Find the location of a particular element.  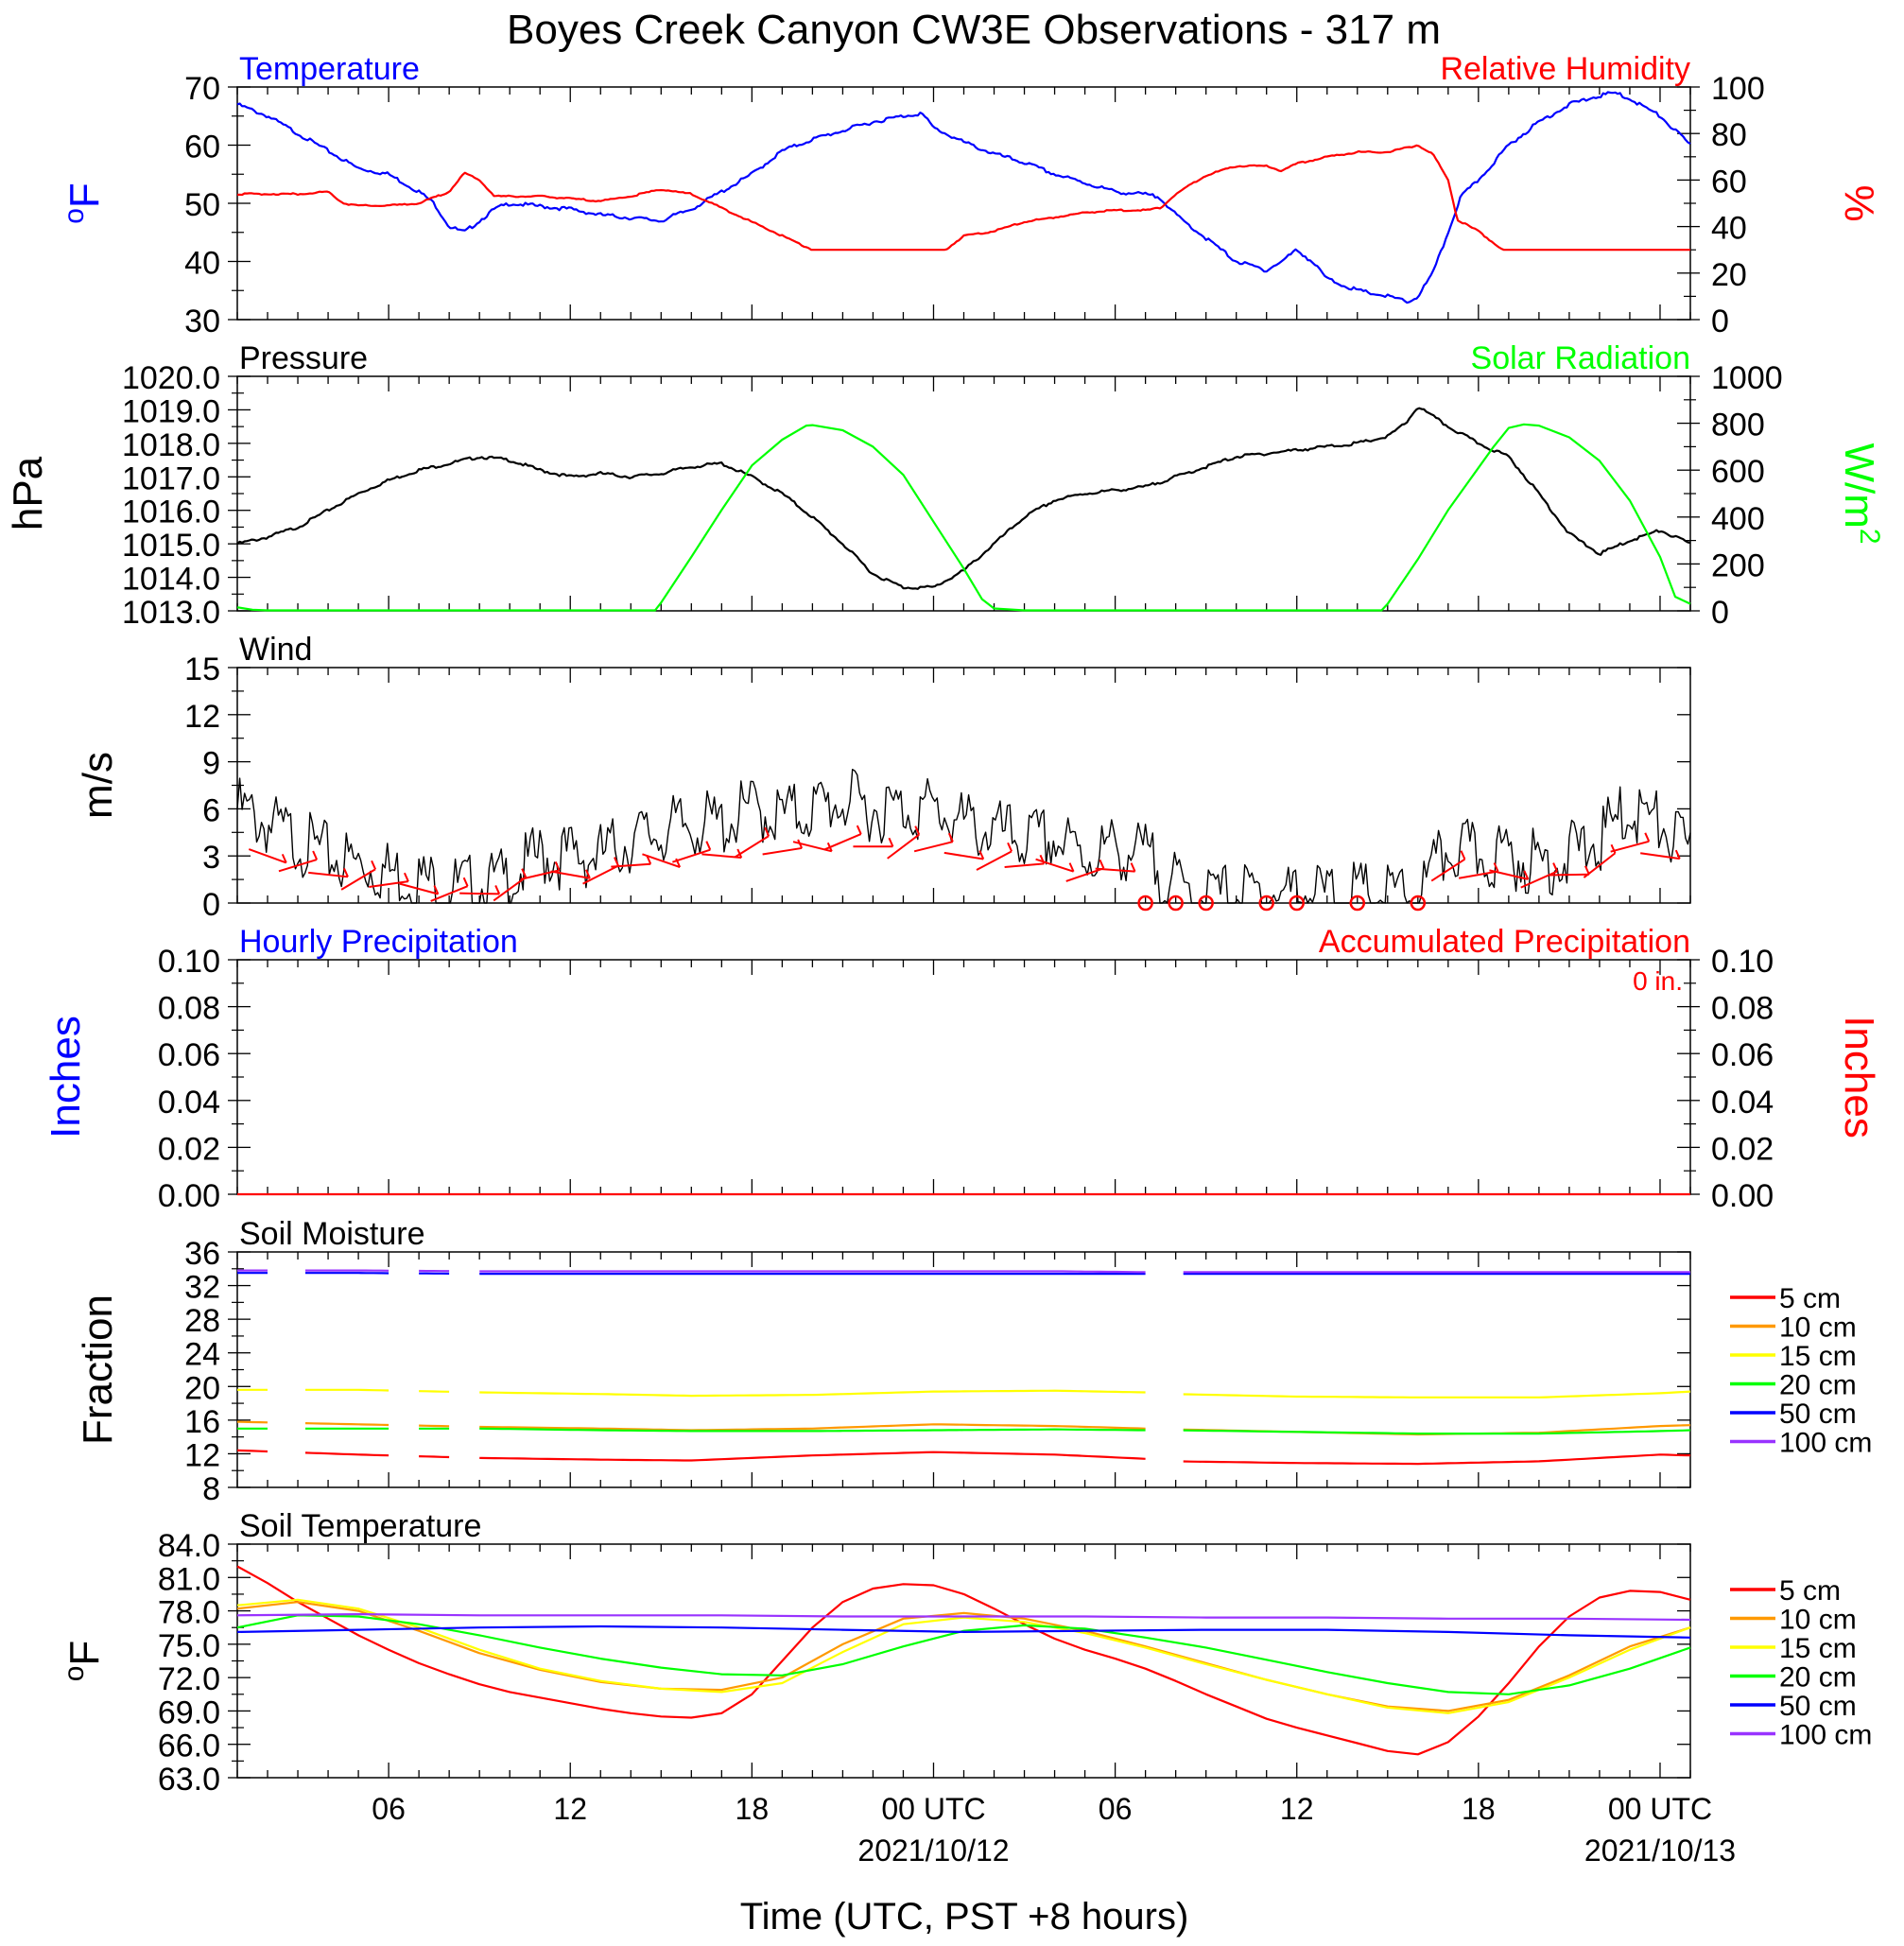

y-left-tick-label: 1019.0 is located at coordinates (171, 411).